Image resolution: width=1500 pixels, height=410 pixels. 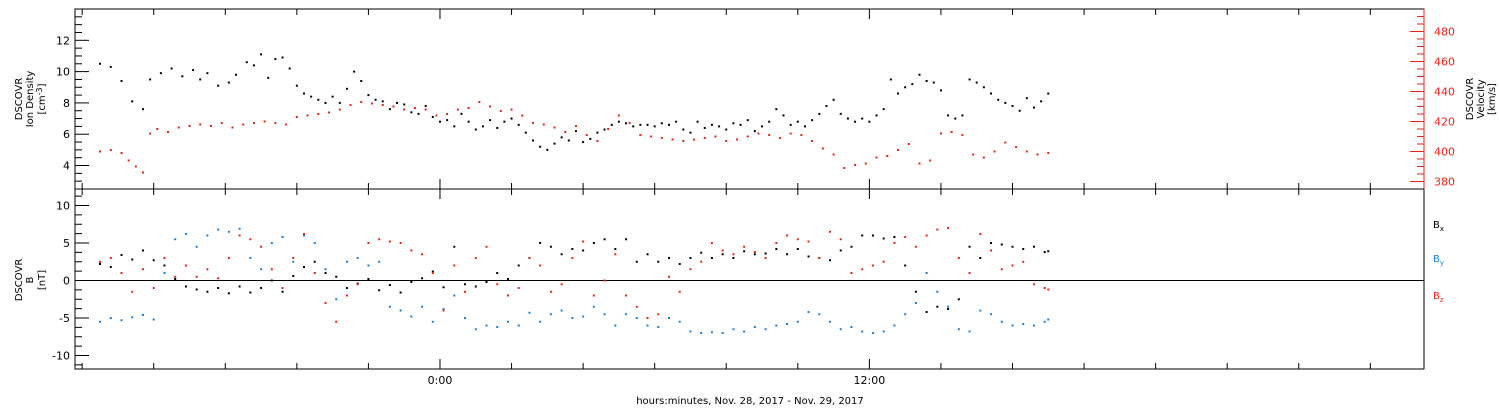 I want to click on legend-by-sub: y, so click(x=1442, y=263).